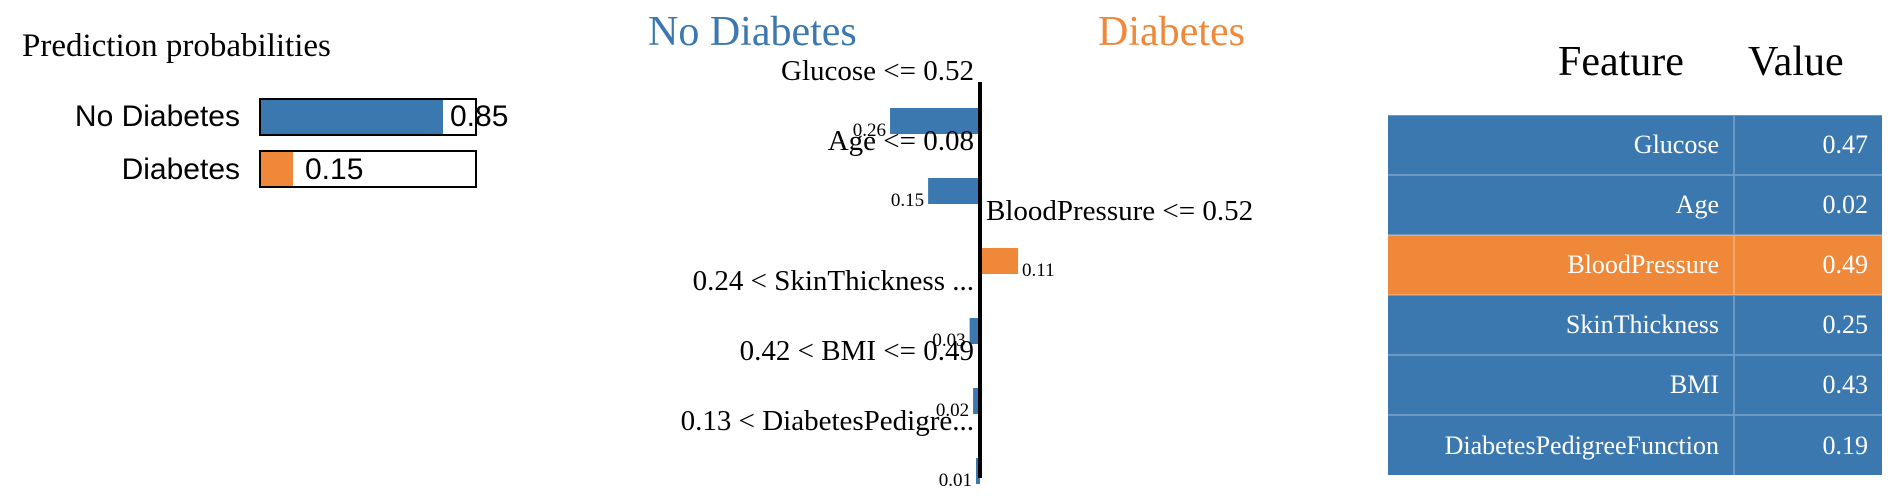  I want to click on prob-fill-no-diabetes, so click(352, 117).